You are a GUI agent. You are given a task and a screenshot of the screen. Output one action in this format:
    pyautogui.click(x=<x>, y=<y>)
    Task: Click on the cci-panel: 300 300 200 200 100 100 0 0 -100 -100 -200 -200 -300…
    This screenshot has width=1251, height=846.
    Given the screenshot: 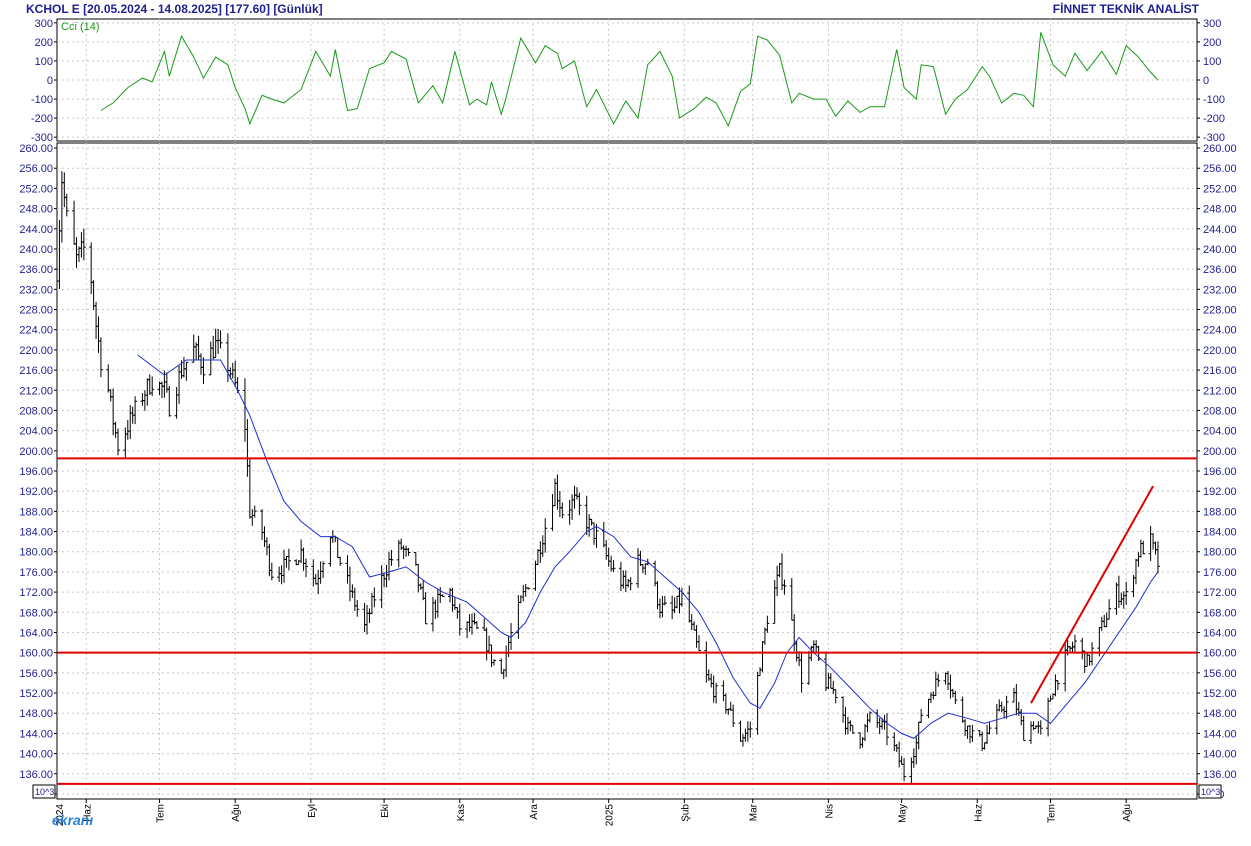 What is the action you would take?
    pyautogui.click(x=628, y=81)
    